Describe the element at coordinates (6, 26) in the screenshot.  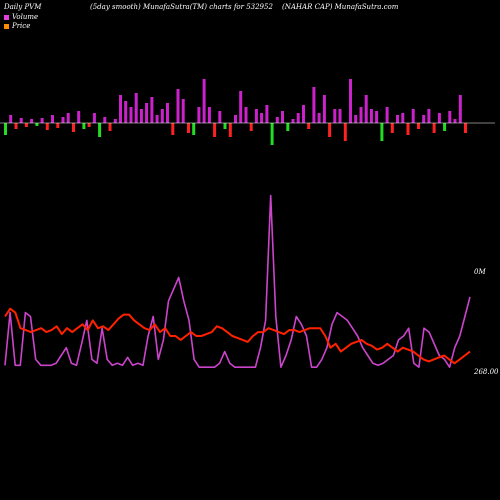
I see `legend-price-swatch` at that location.